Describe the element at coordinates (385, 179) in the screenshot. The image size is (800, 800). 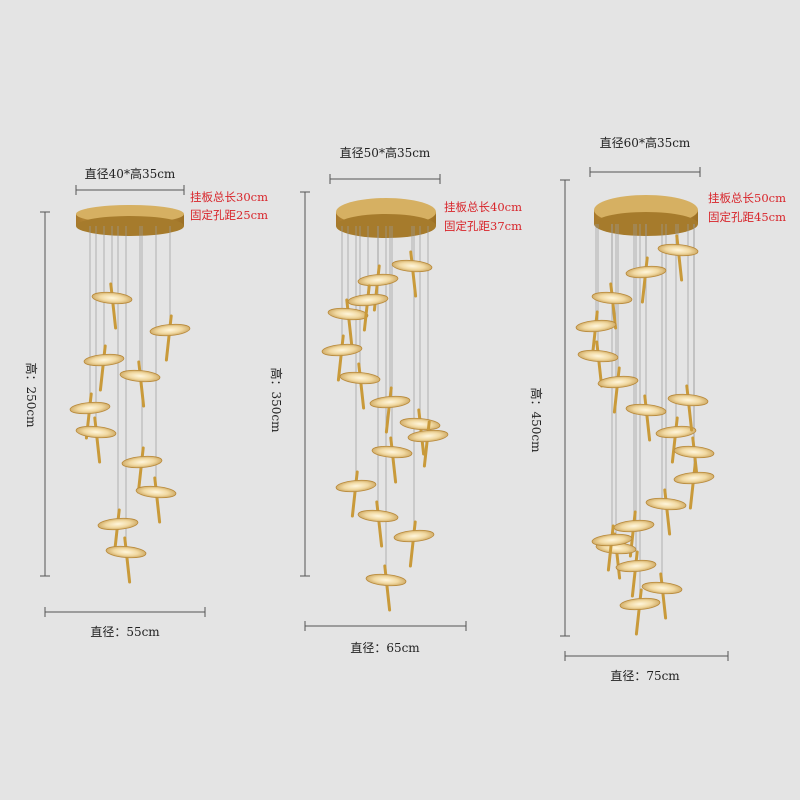
I see `model-2-canopy-dimension-line` at that location.